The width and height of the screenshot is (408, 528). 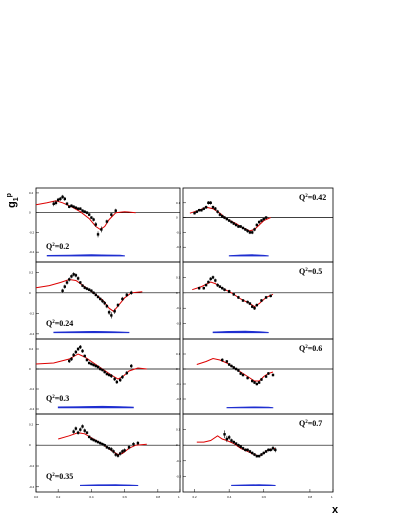 What do you see at coordinates (62, 246) in the screenshot?
I see `q2-label-value: =0.2` at bounding box center [62, 246].